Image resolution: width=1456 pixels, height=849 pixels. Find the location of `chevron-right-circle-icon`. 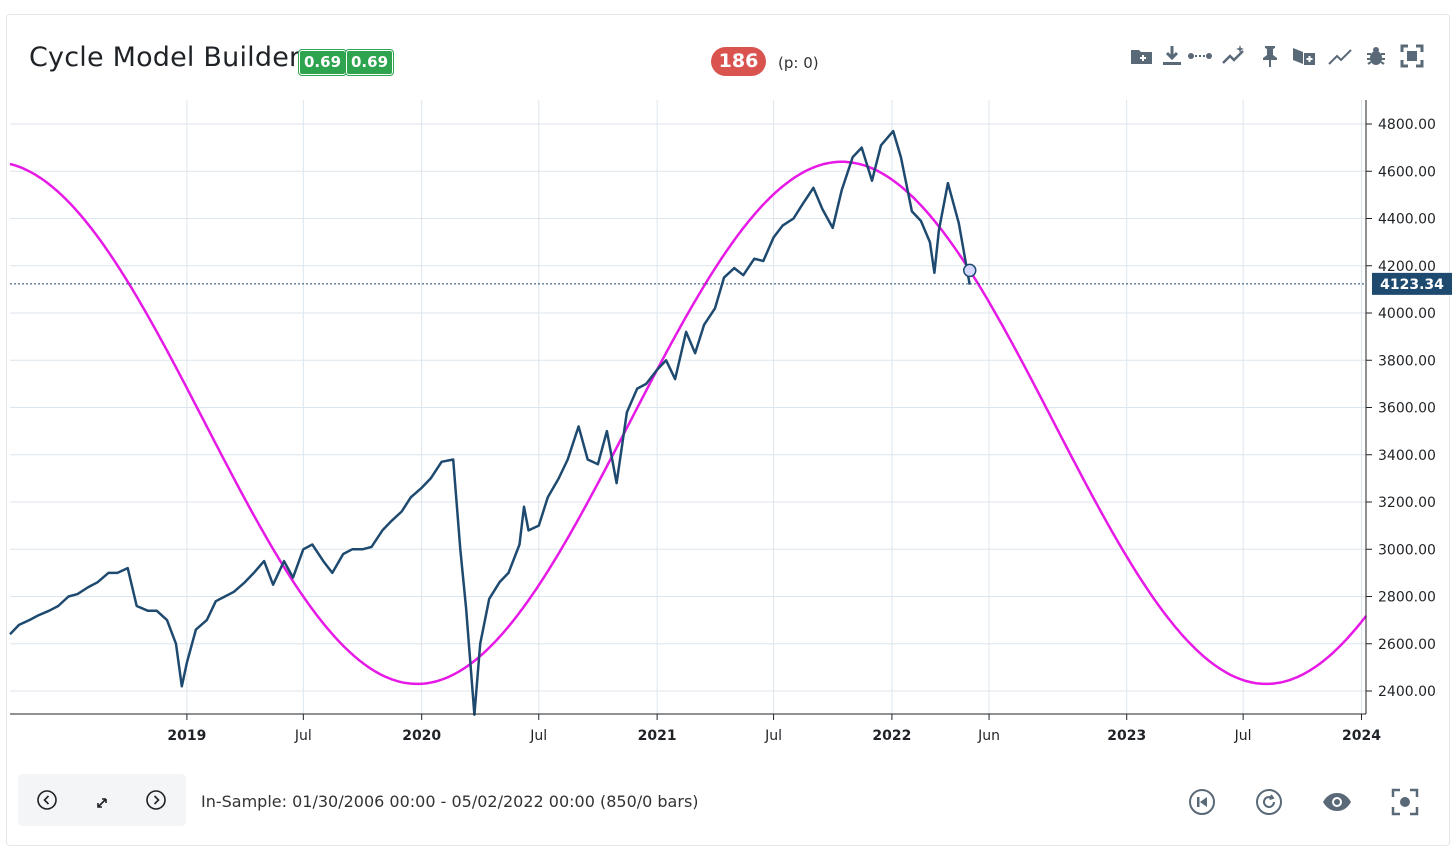

chevron-right-circle-icon is located at coordinates (156, 800).